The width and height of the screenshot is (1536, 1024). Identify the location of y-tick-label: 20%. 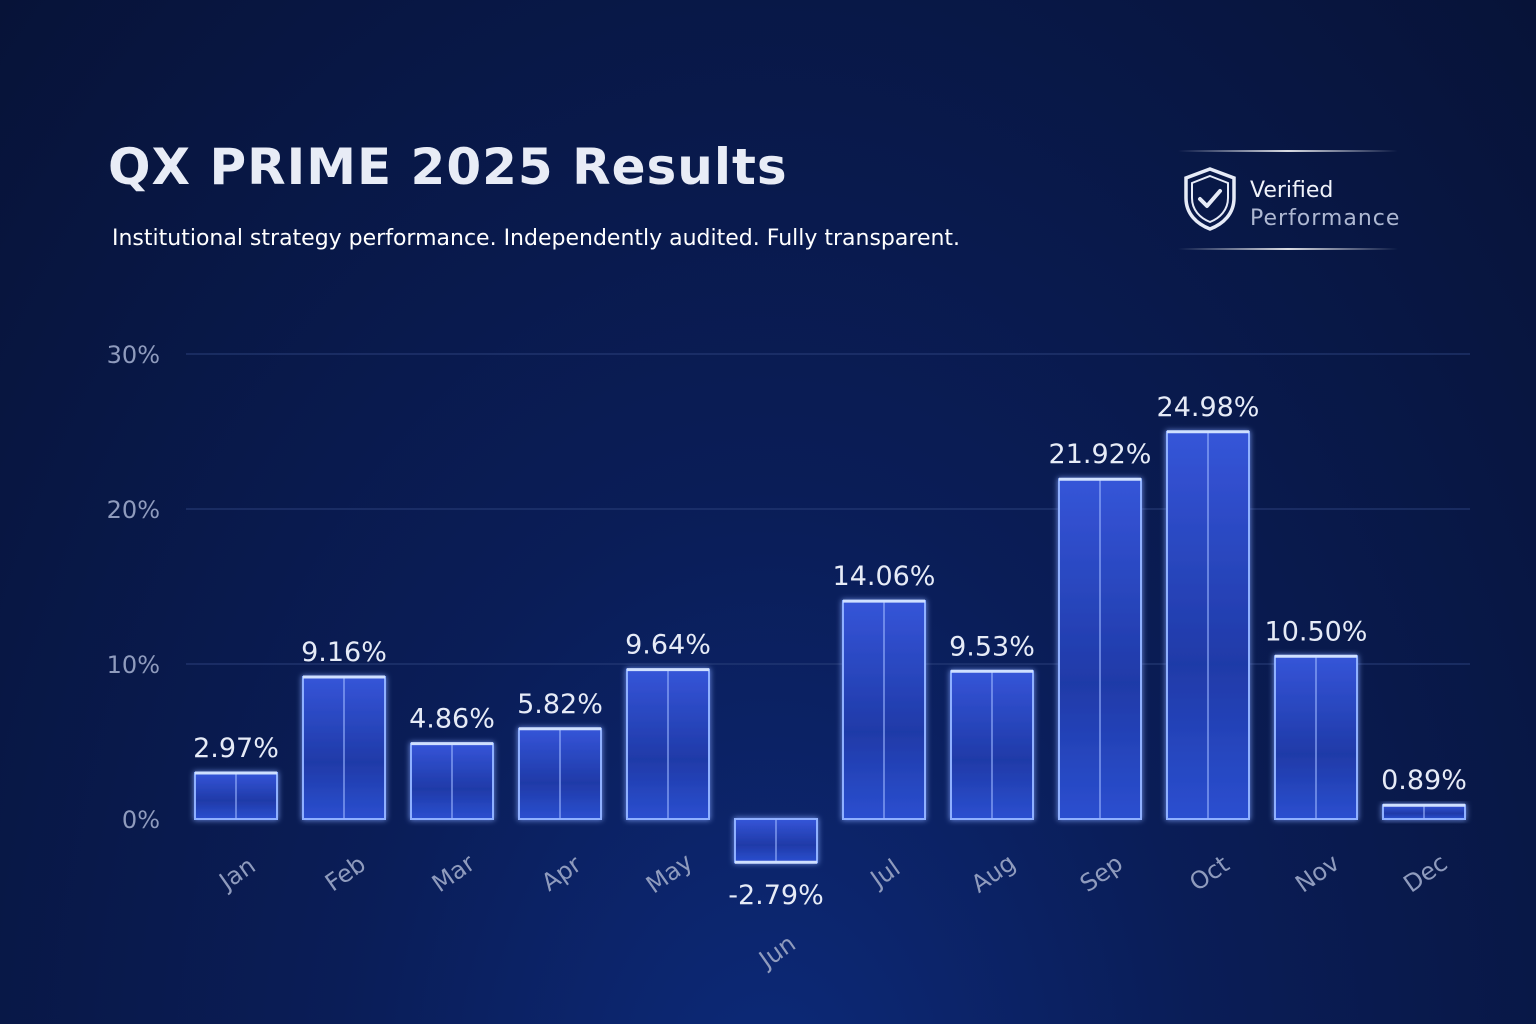
(133, 510).